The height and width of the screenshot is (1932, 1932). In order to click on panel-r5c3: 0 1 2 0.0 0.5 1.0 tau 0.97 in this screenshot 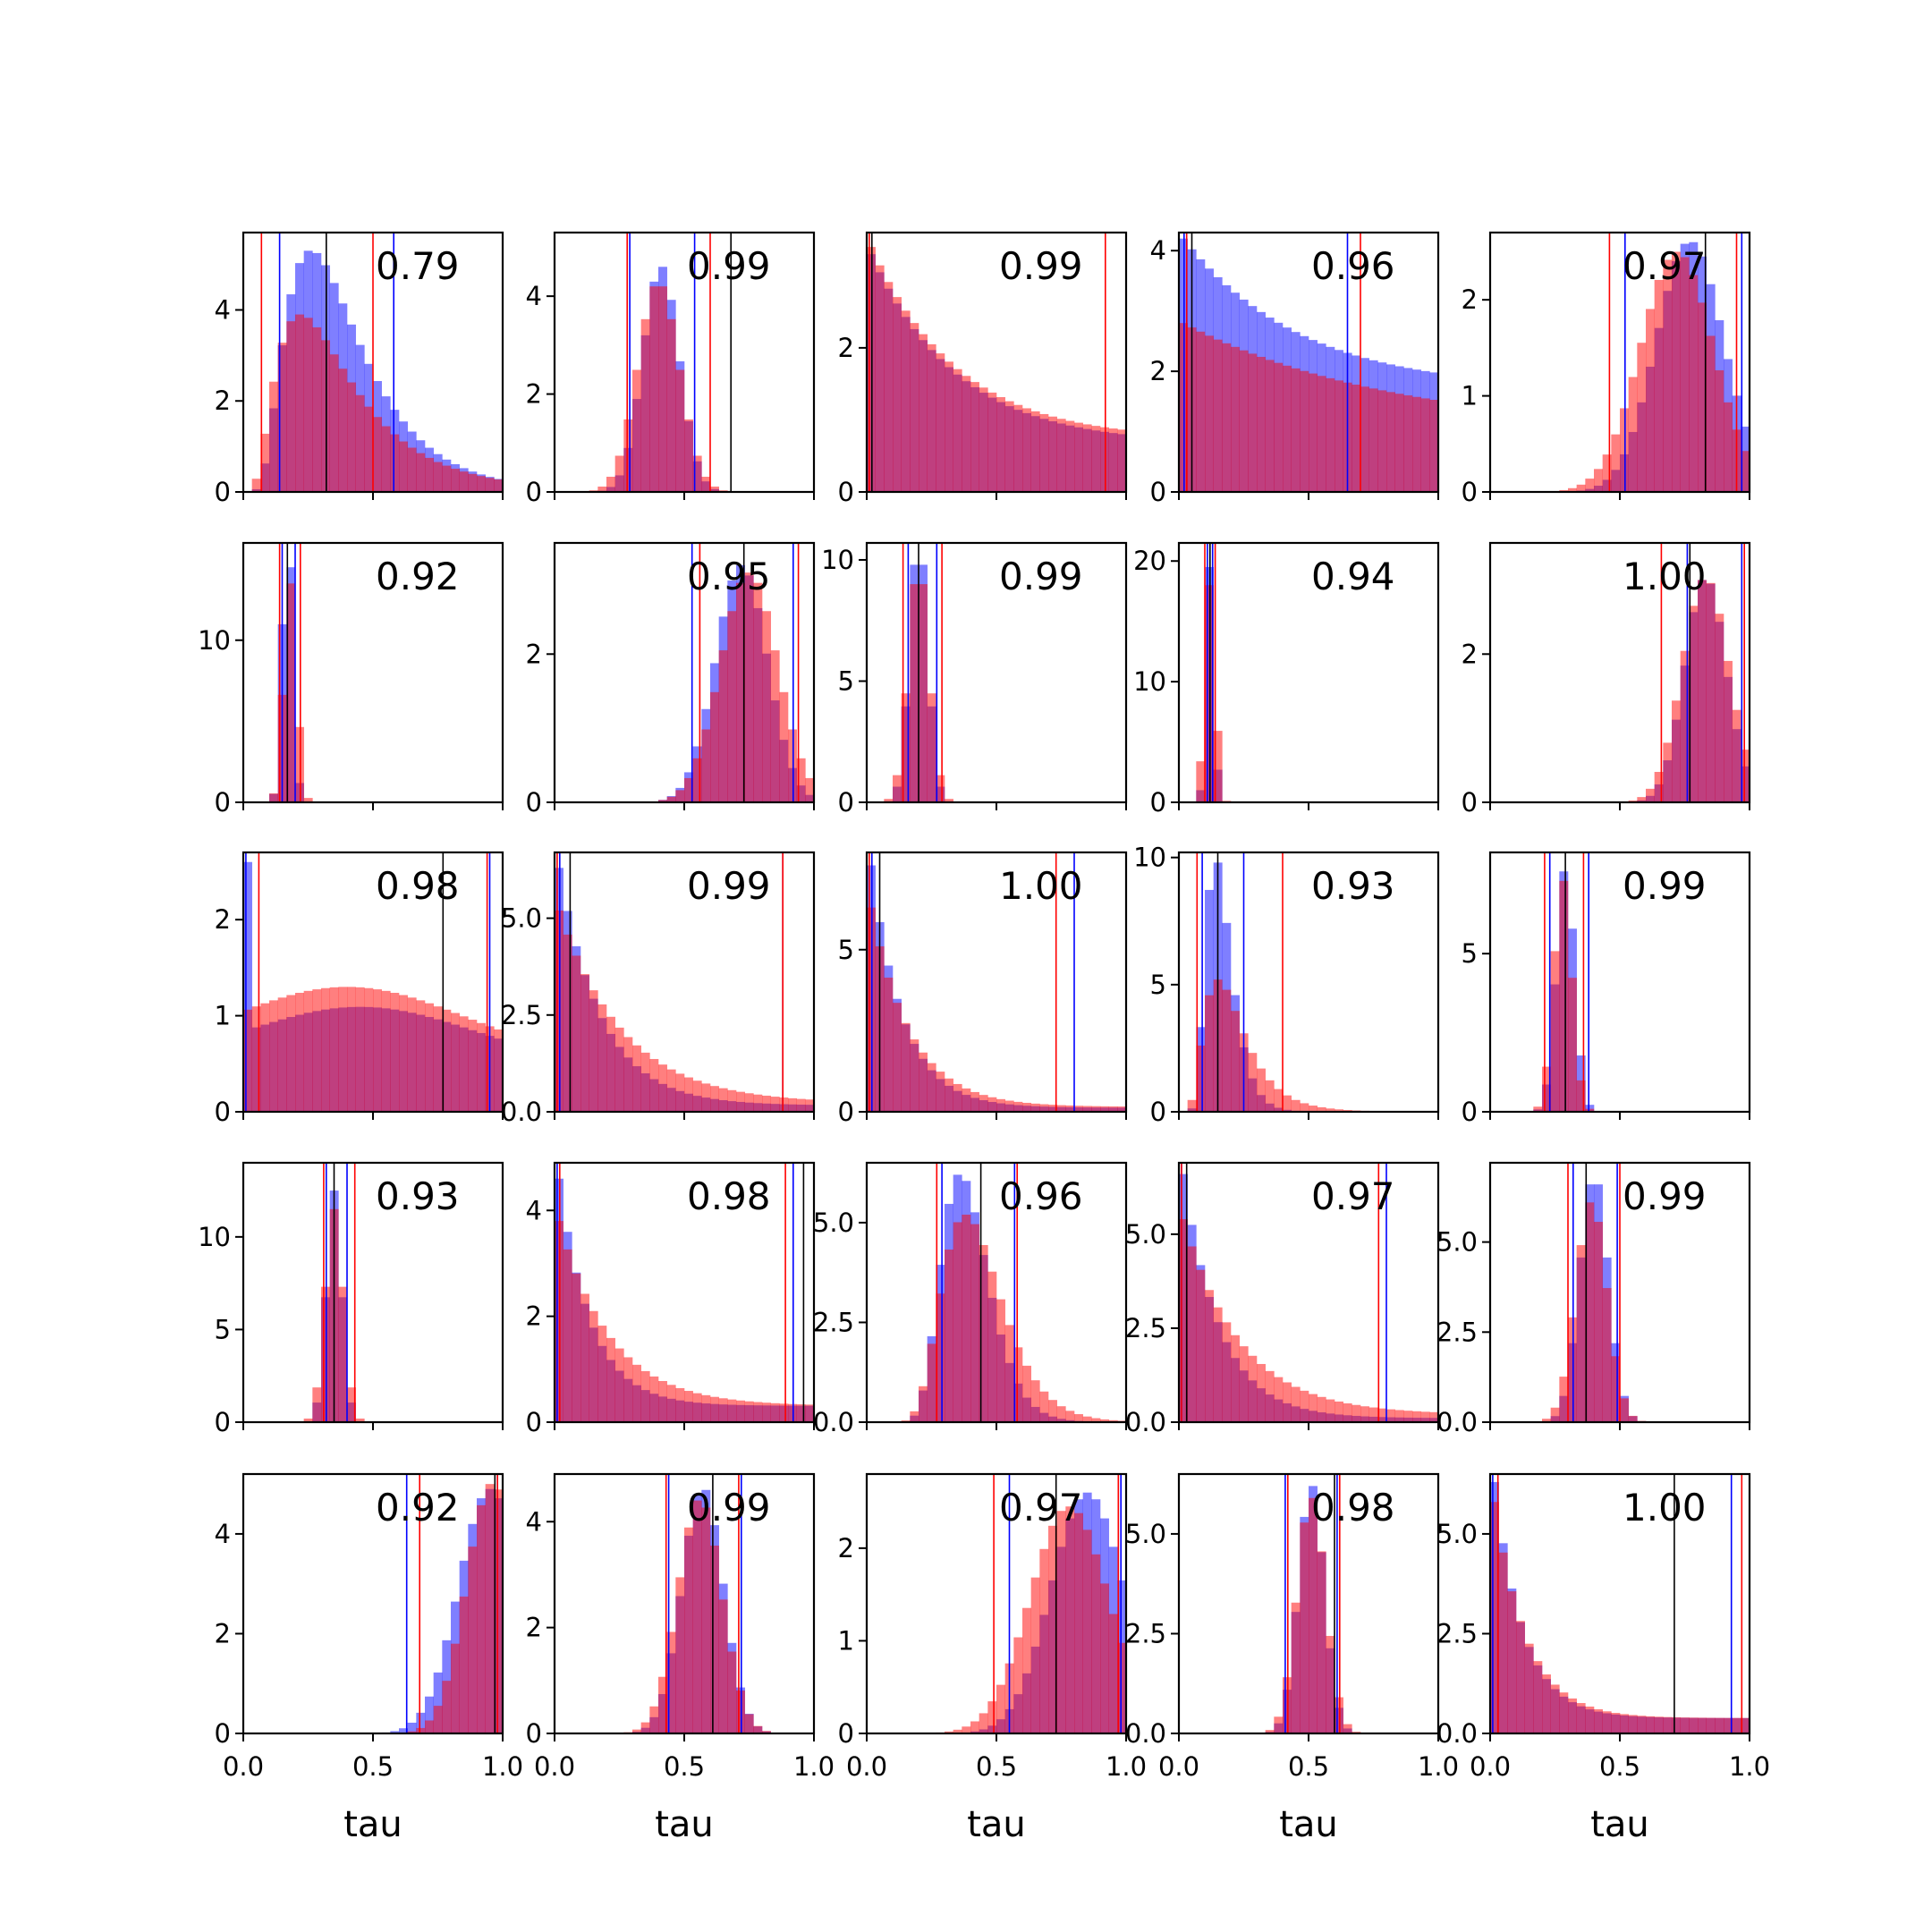, I will do `click(992, 1658)`.